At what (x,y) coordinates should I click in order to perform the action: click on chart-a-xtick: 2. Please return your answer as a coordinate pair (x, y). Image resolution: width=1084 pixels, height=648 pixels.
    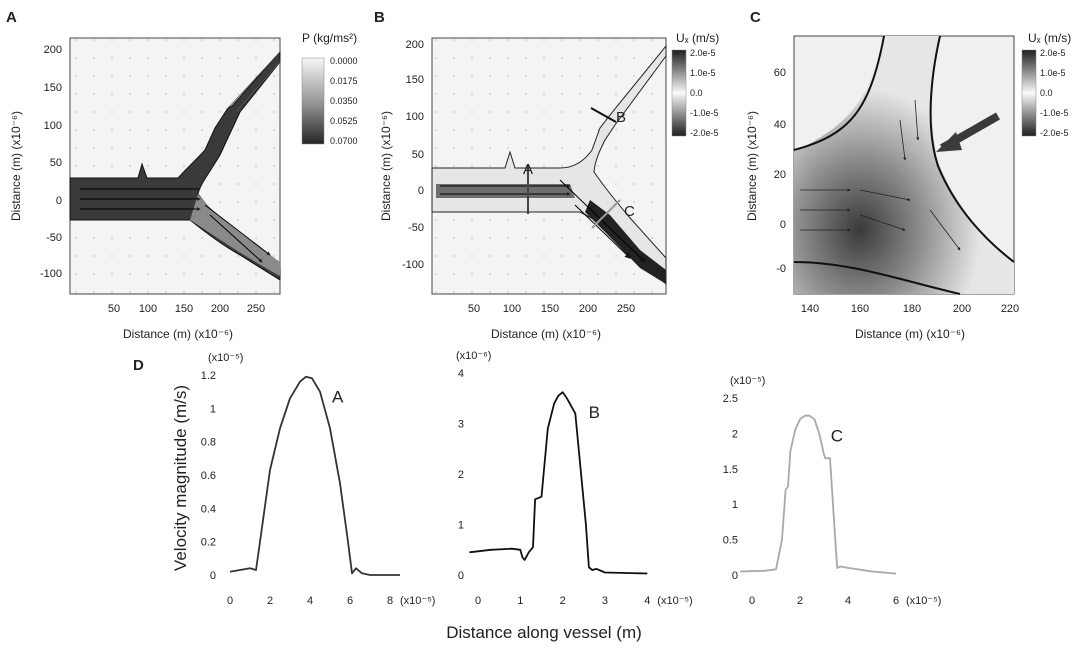
    Looking at the image, I should click on (270, 601).